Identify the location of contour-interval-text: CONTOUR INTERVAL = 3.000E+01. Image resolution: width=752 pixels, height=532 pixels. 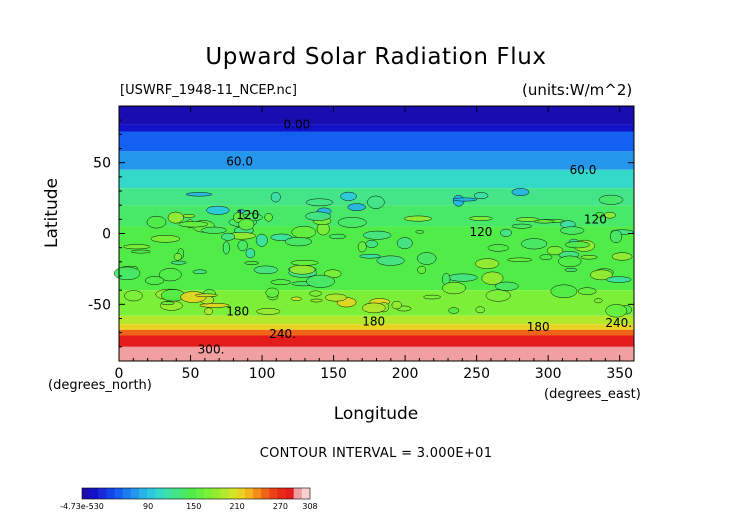
(376, 453).